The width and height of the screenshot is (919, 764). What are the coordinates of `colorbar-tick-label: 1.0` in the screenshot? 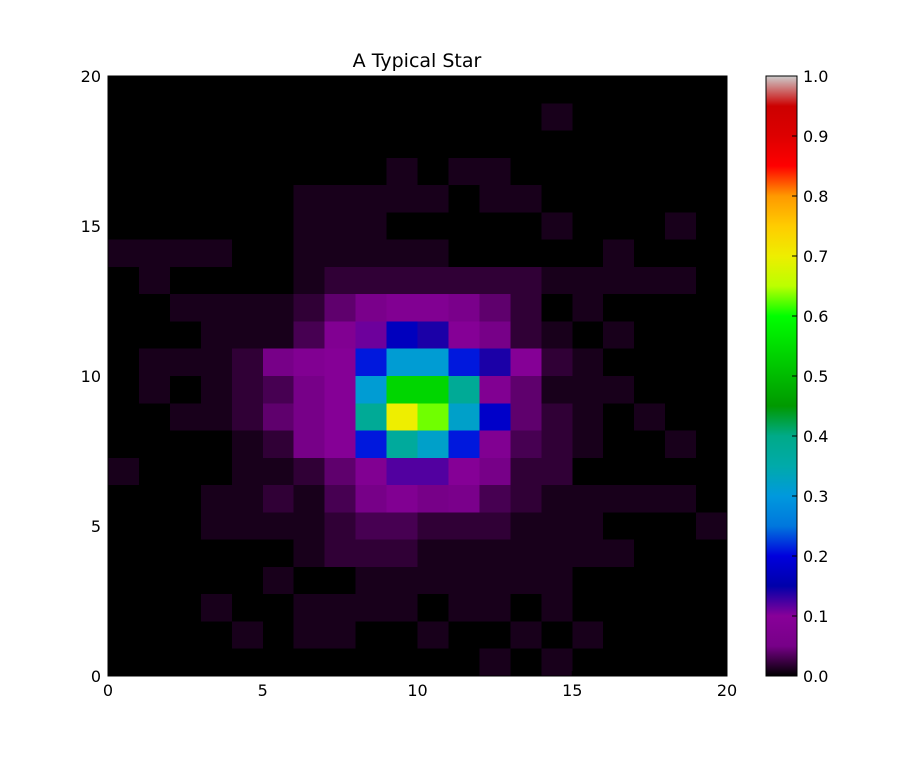 It's located at (815, 76).